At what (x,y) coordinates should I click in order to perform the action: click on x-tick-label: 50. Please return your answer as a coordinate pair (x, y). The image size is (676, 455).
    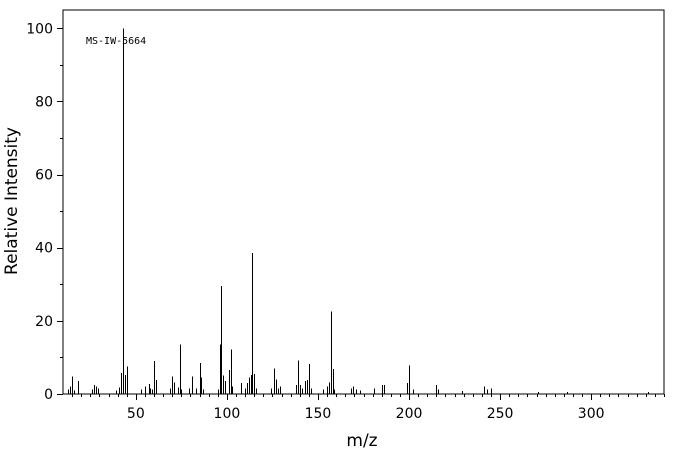
    Looking at the image, I should click on (136, 414).